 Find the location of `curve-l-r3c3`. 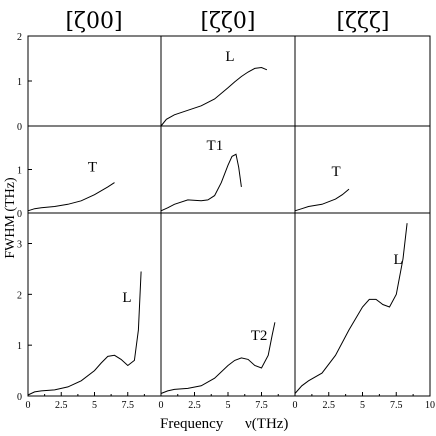

curve-l-r3c3 is located at coordinates (351, 308).